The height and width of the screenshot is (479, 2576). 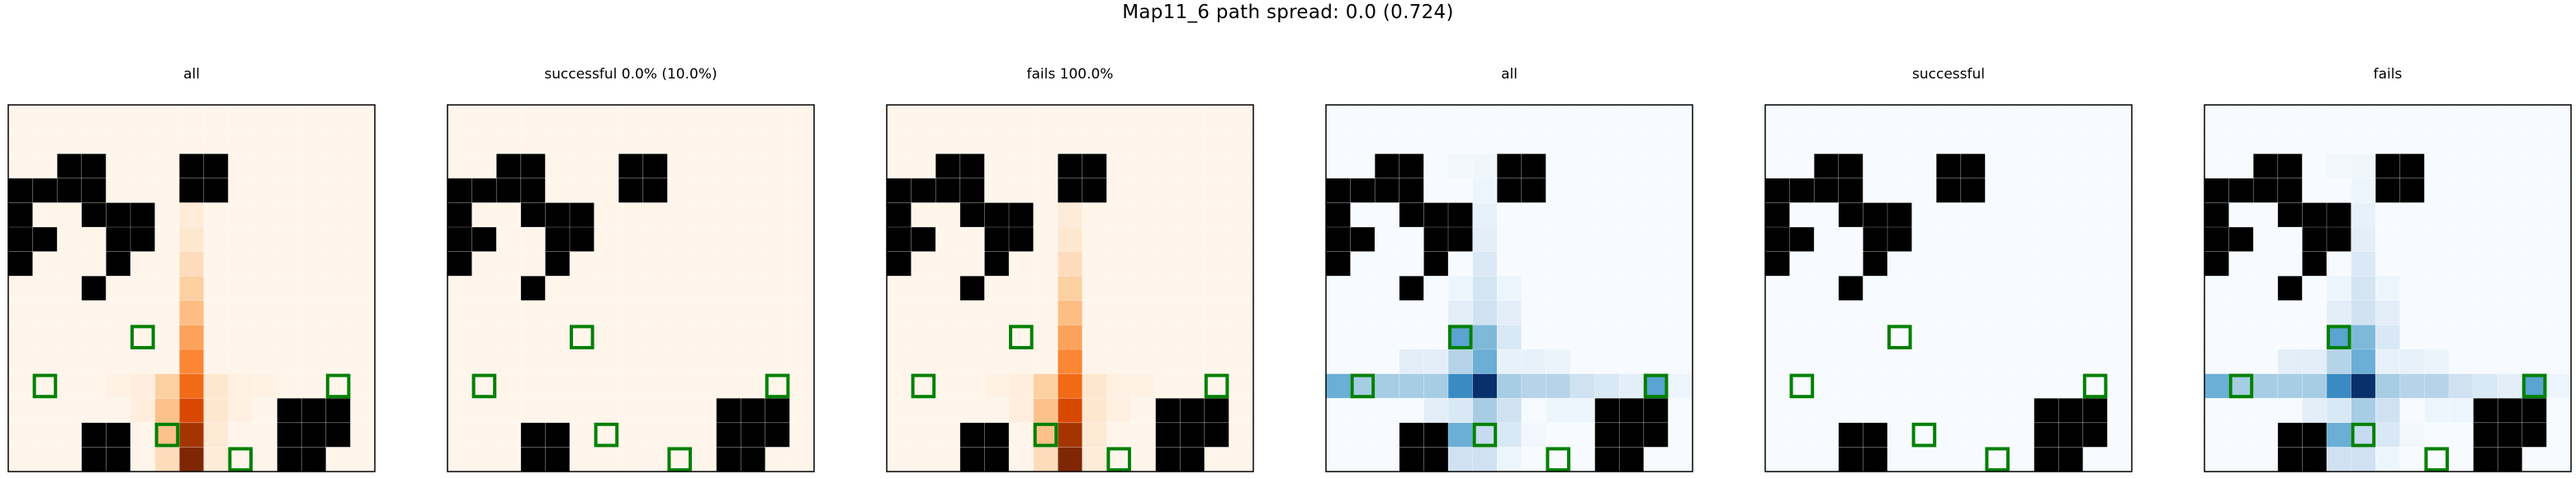 I want to click on panel-4-title: all, so click(x=1509, y=75).